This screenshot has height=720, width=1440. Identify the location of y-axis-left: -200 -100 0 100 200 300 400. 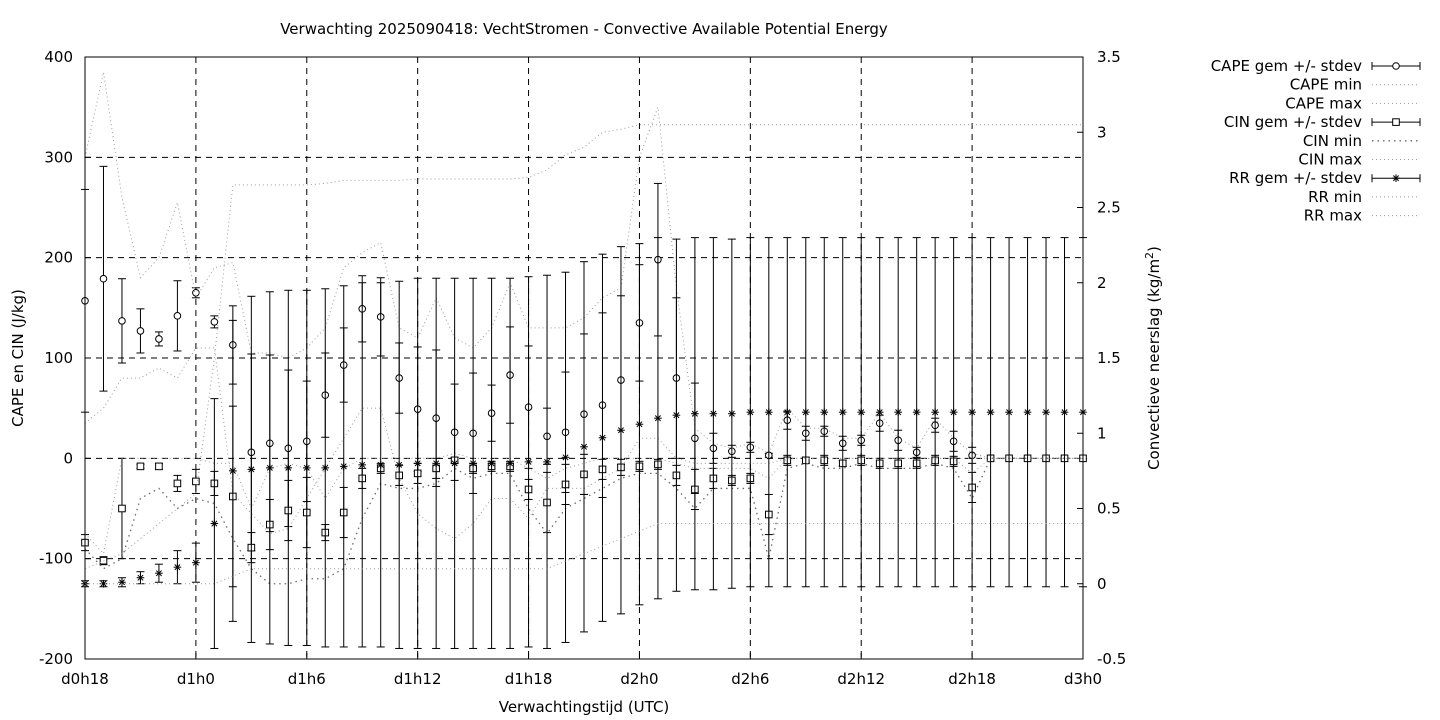
(65, 358).